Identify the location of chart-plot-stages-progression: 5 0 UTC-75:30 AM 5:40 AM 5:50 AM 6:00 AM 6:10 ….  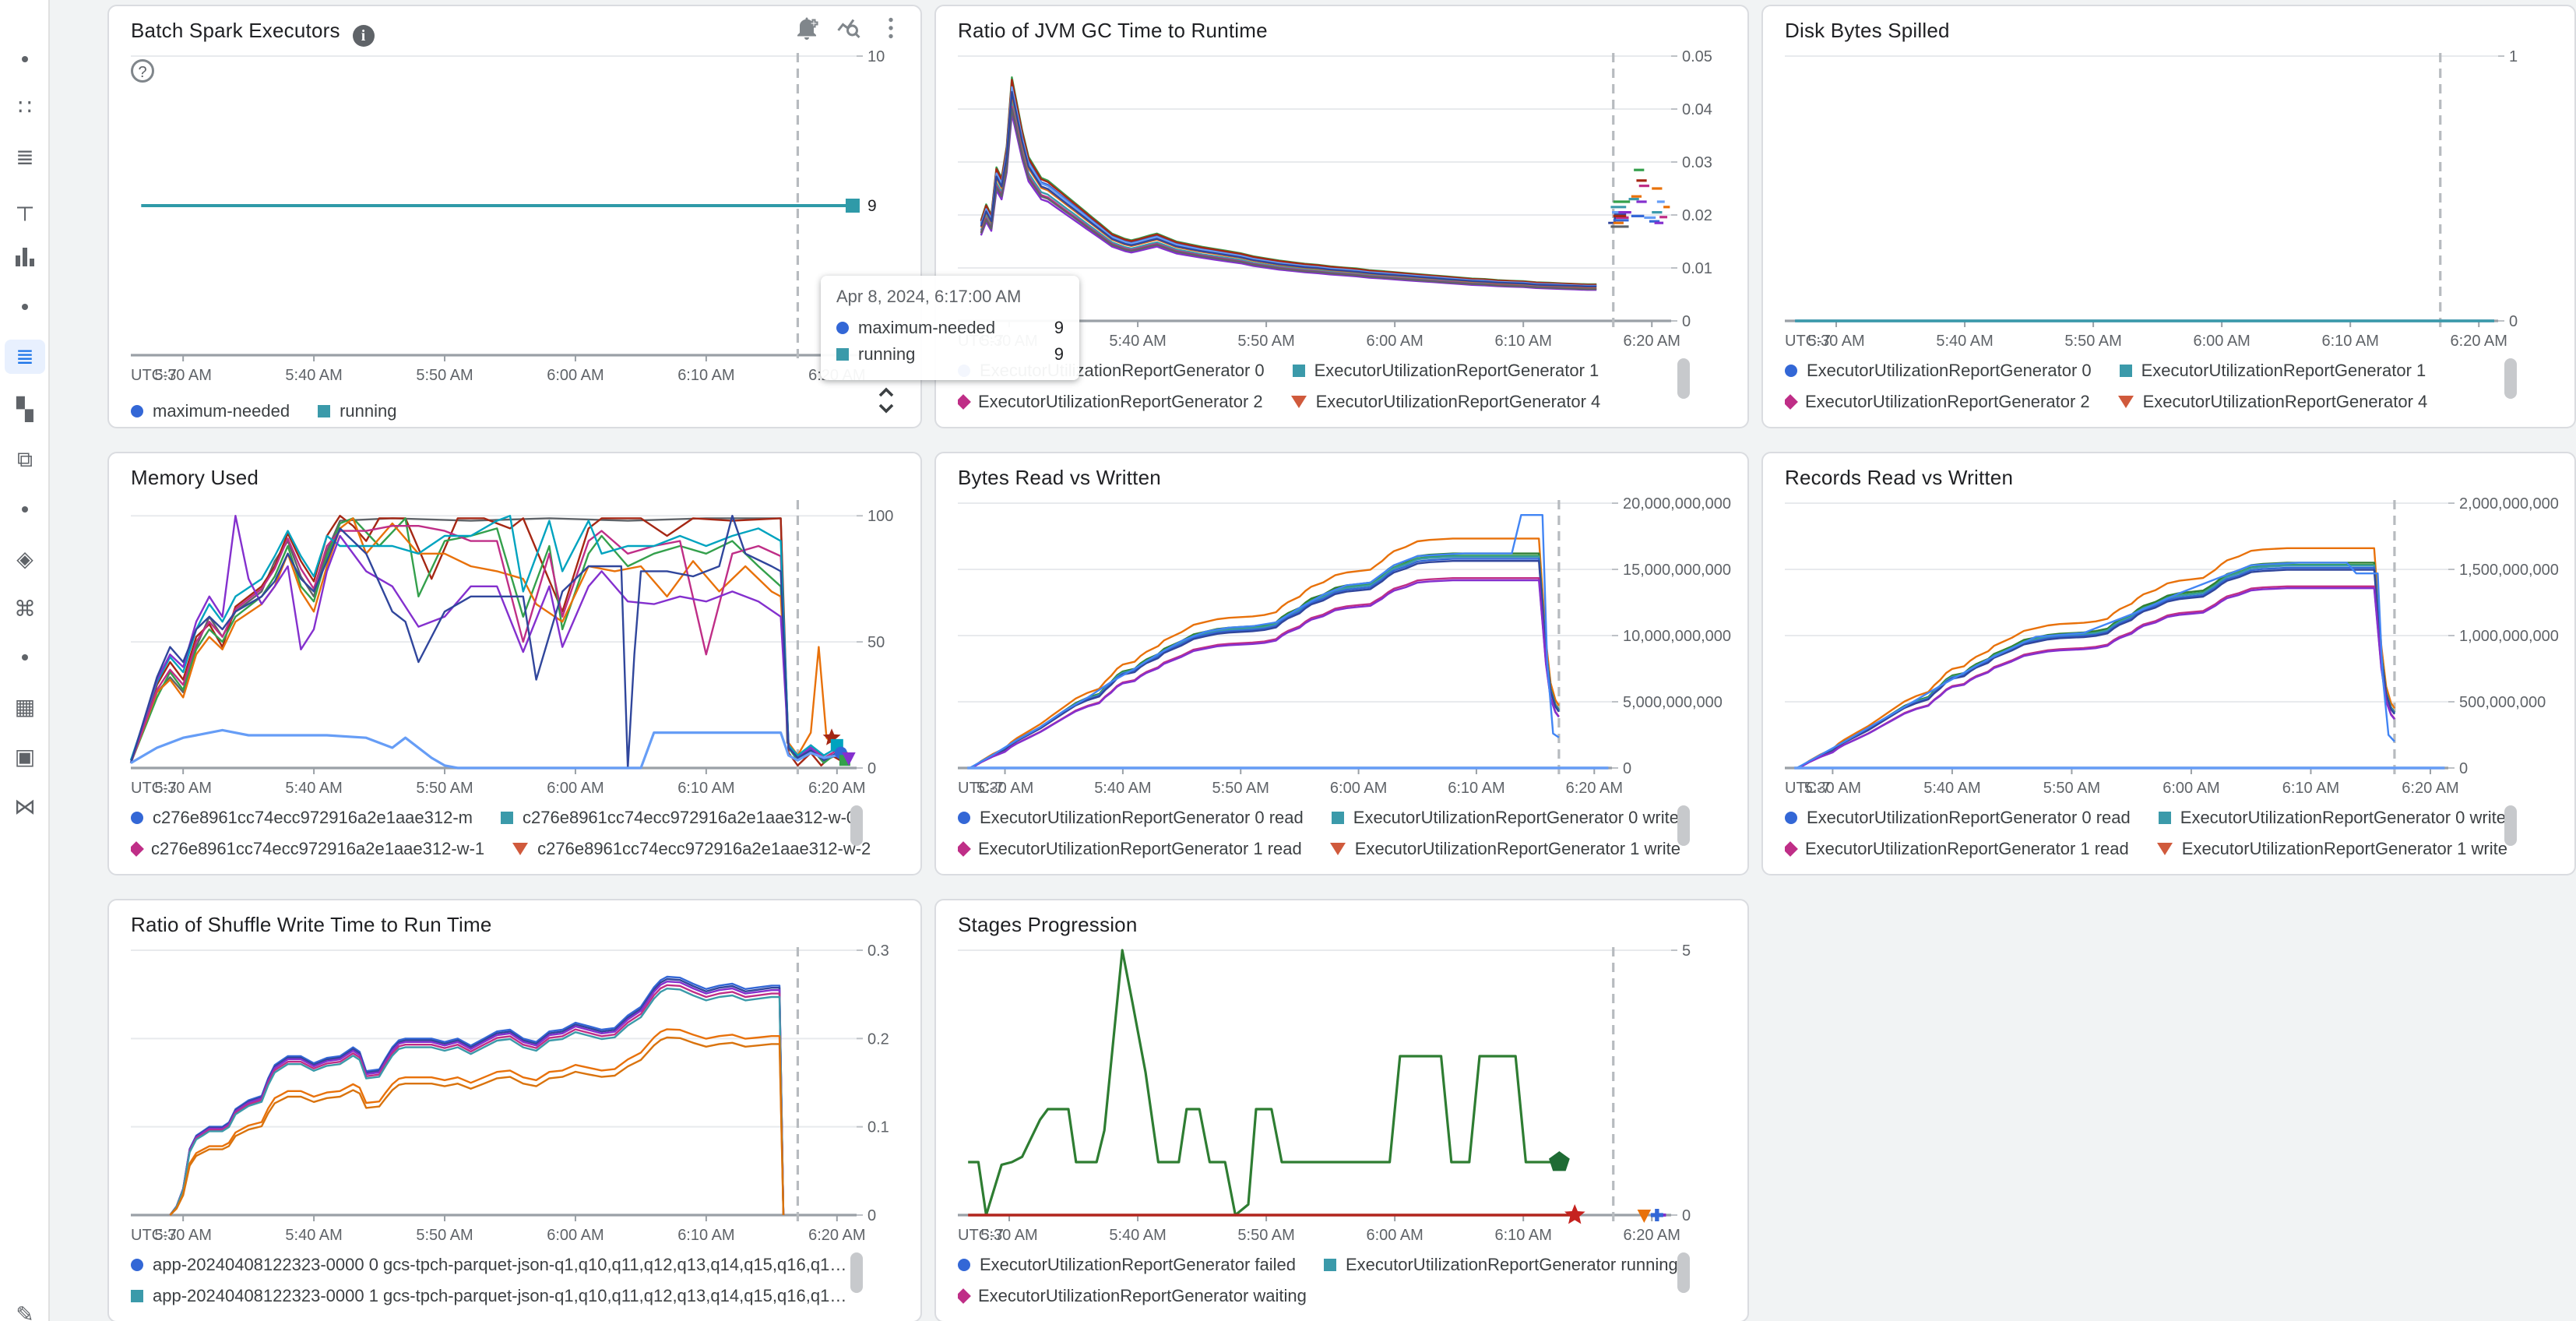
(1342, 1096).